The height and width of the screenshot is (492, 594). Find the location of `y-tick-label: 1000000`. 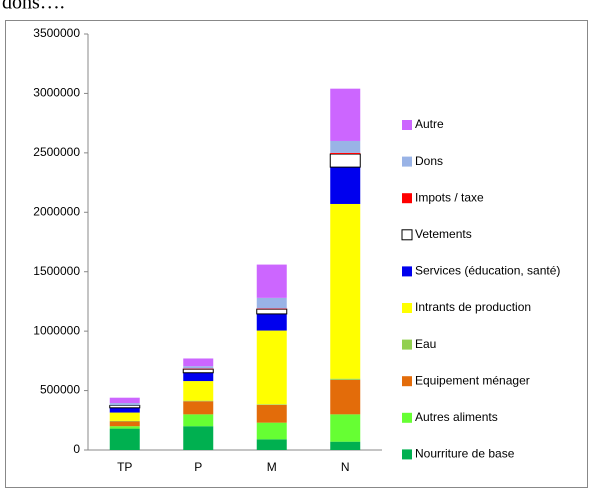

y-tick-label: 1000000 is located at coordinates (56, 330).